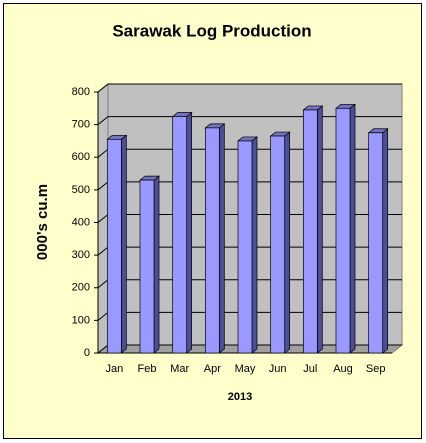 This screenshot has height=443, width=426. Describe the element at coordinates (245, 369) in the screenshot. I see `x-tick-label: May` at that location.